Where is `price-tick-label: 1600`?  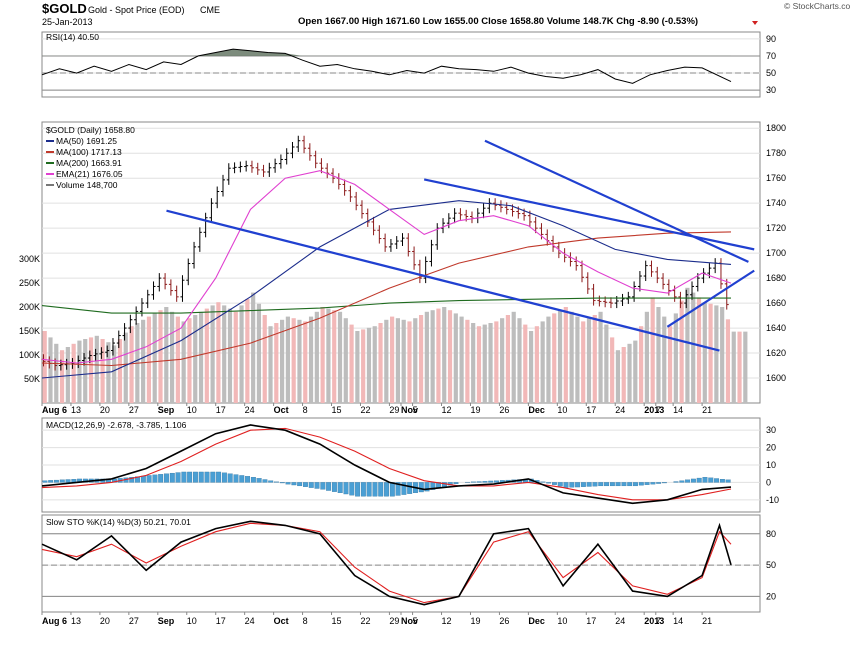 price-tick-label: 1600 is located at coordinates (776, 378).